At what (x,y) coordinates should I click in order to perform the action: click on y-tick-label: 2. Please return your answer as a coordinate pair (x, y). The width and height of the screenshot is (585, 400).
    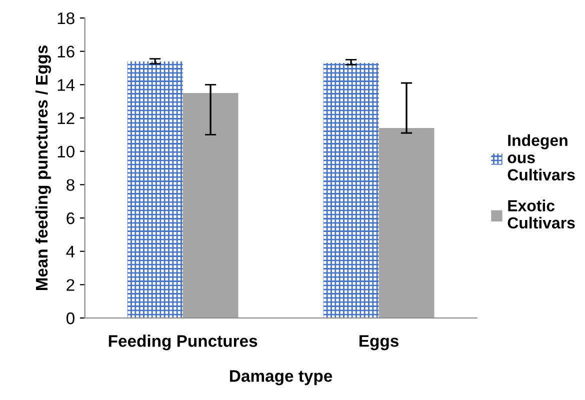
    Looking at the image, I should click on (70, 285).